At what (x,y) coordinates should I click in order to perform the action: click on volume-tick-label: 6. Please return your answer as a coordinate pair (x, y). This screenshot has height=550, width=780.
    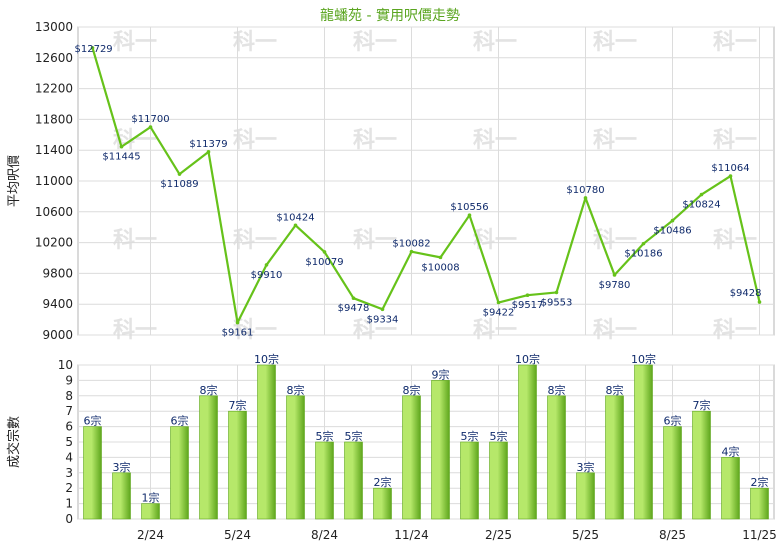
    Looking at the image, I should click on (69, 427).